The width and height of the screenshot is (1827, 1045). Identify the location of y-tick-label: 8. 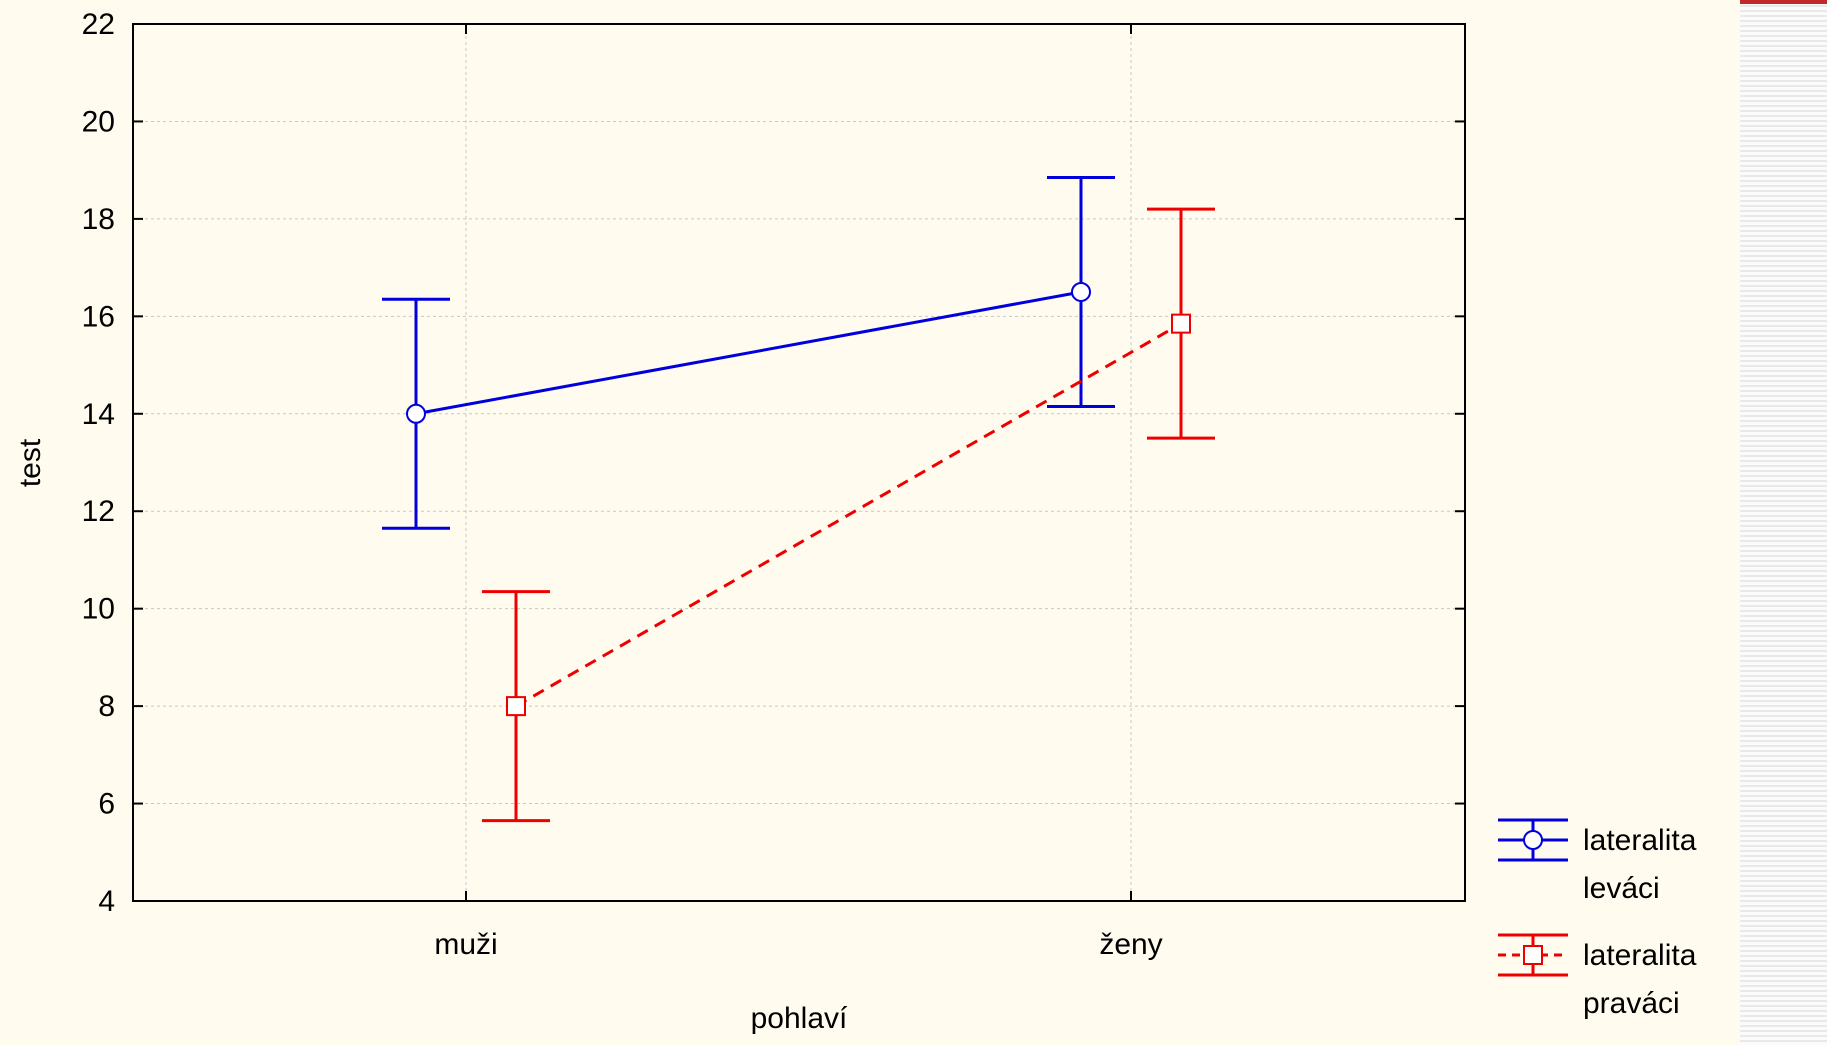
(106, 706).